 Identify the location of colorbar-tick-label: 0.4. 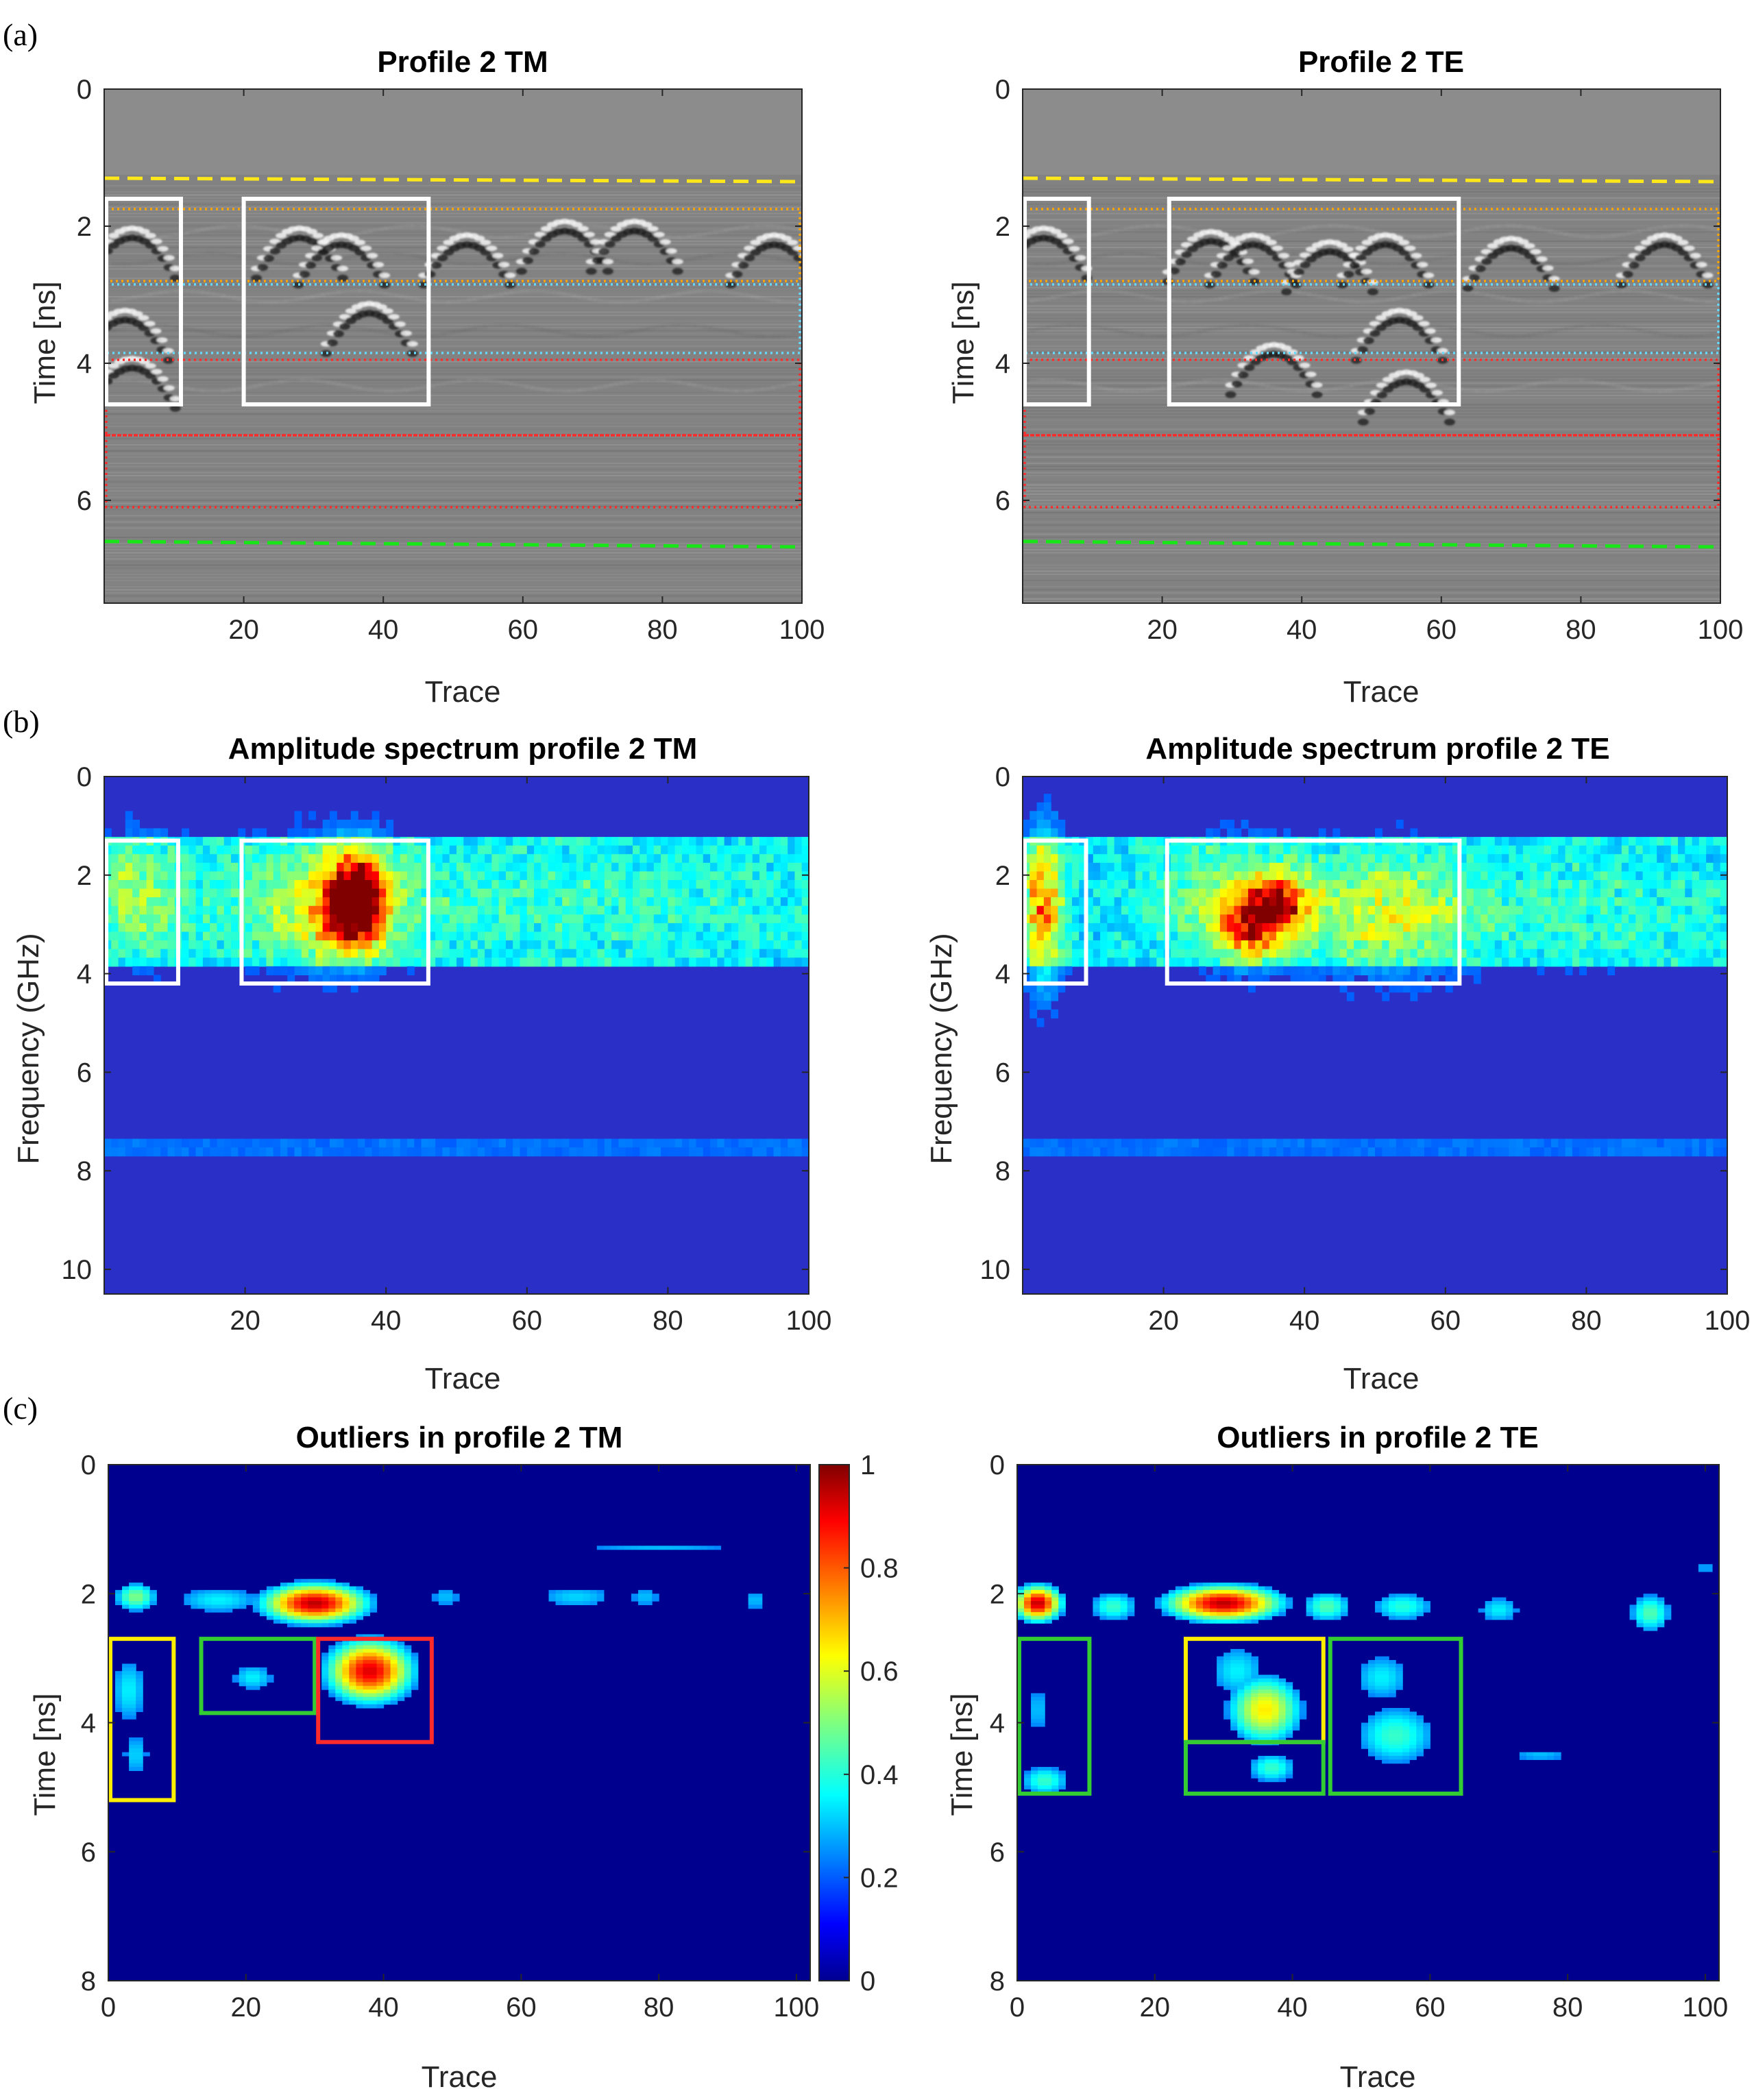
(879, 1775).